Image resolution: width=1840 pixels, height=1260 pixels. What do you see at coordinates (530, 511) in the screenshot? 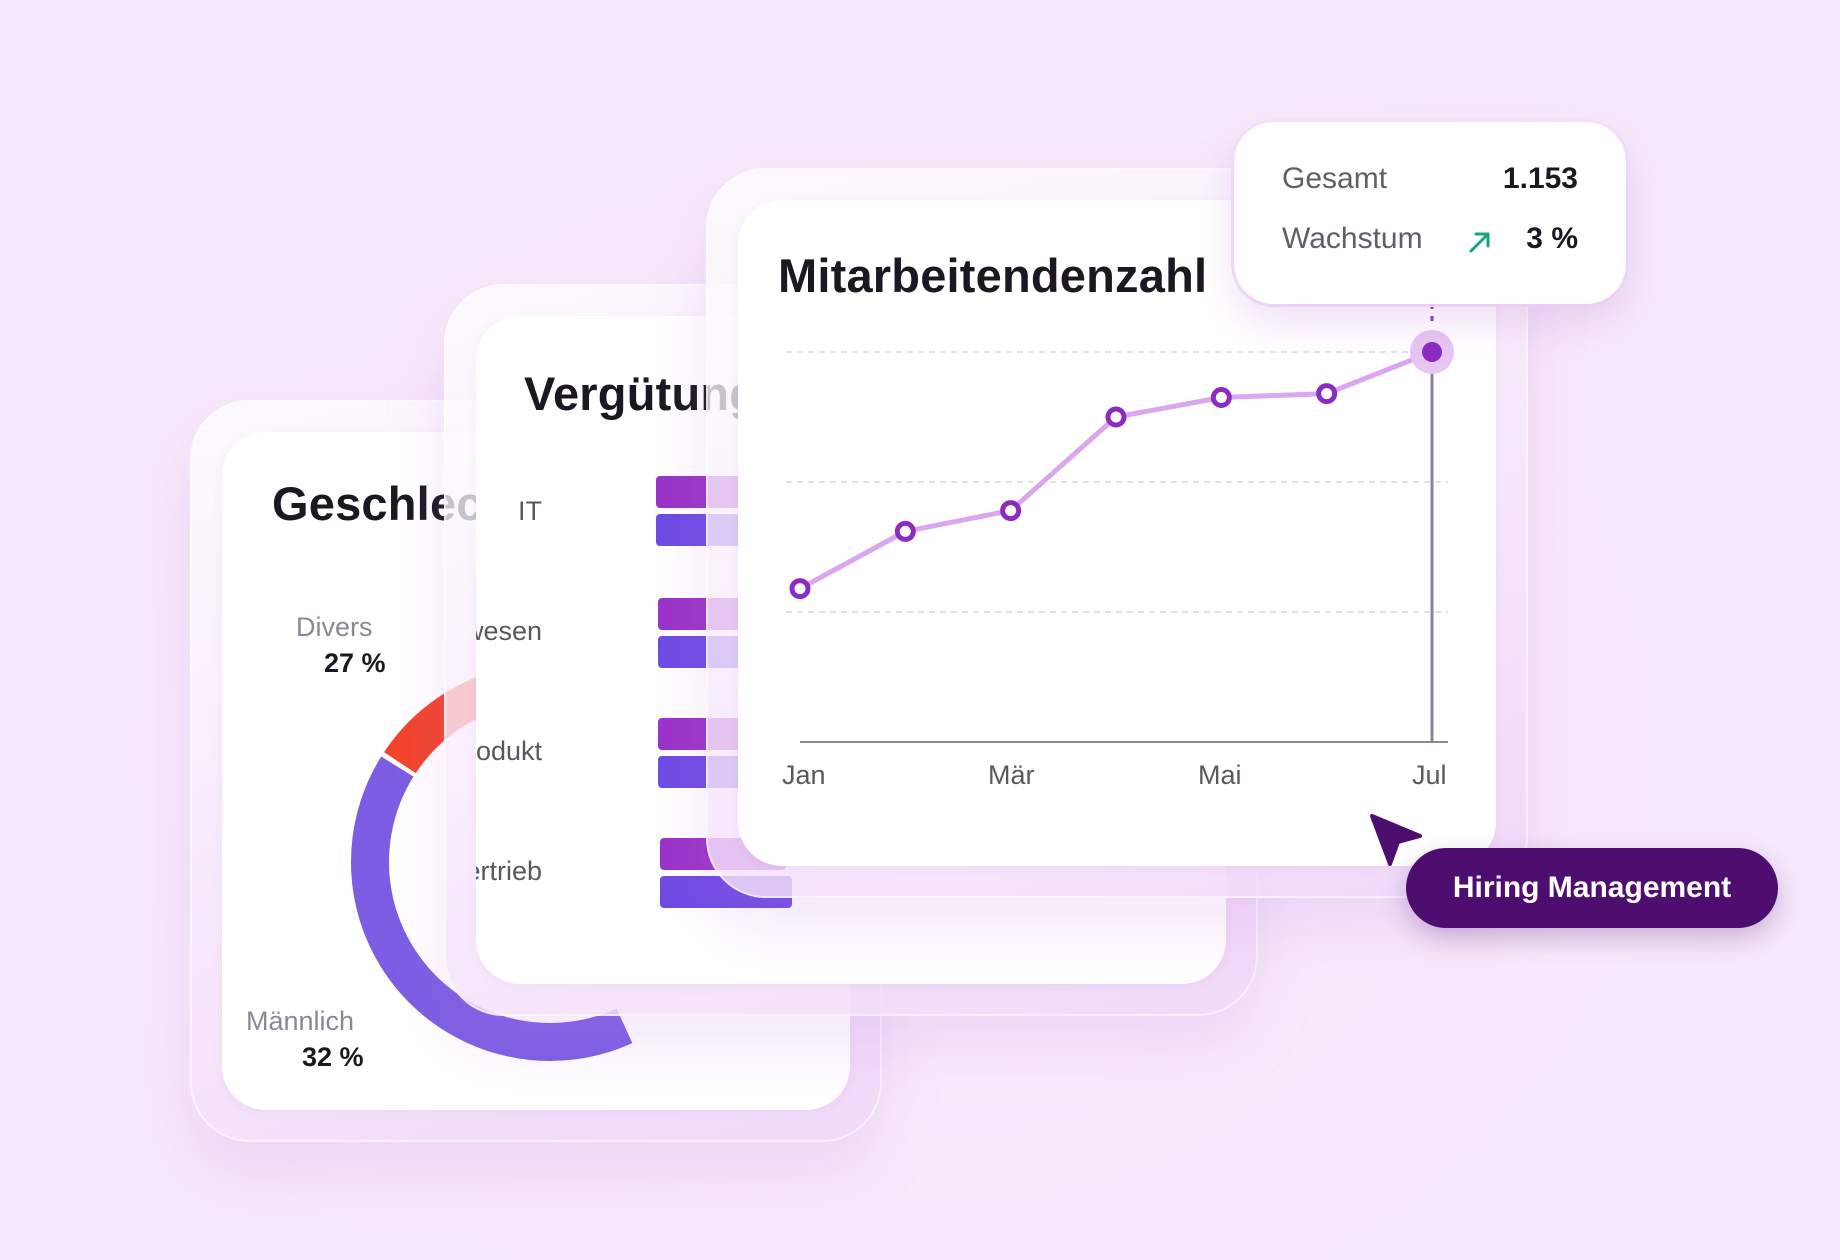
I see `category-label-it: IT` at bounding box center [530, 511].